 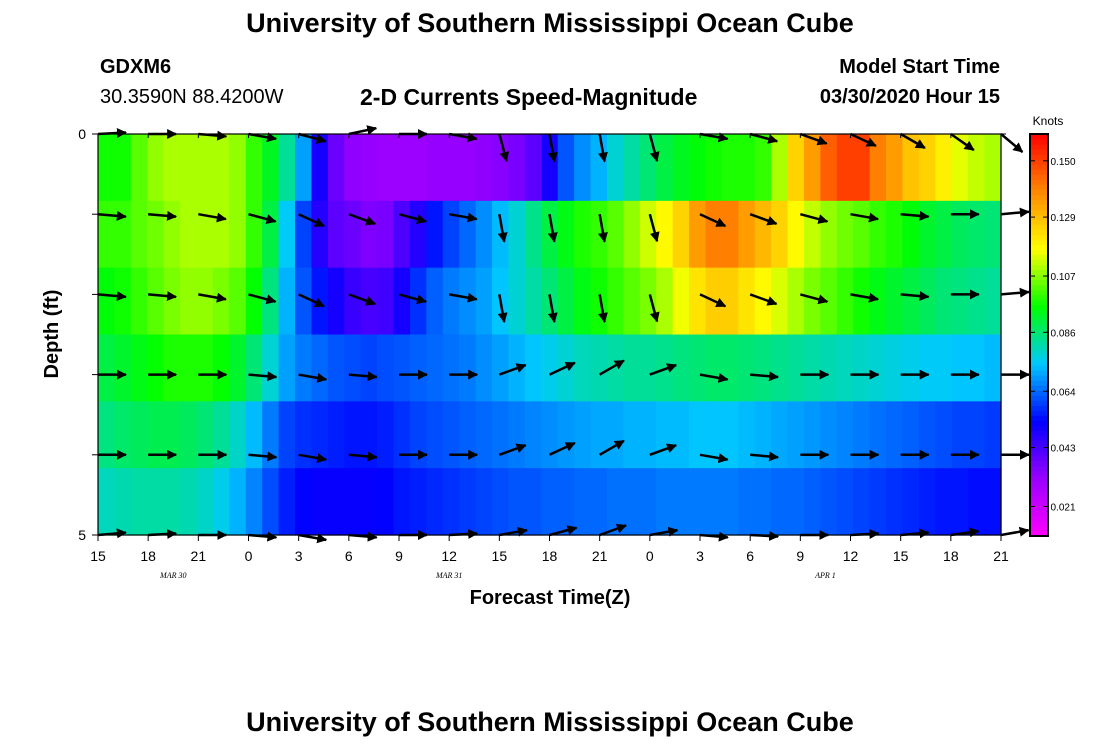 What do you see at coordinates (52, 334) in the screenshot?
I see `y-axis-label: Depth (ft)` at bounding box center [52, 334].